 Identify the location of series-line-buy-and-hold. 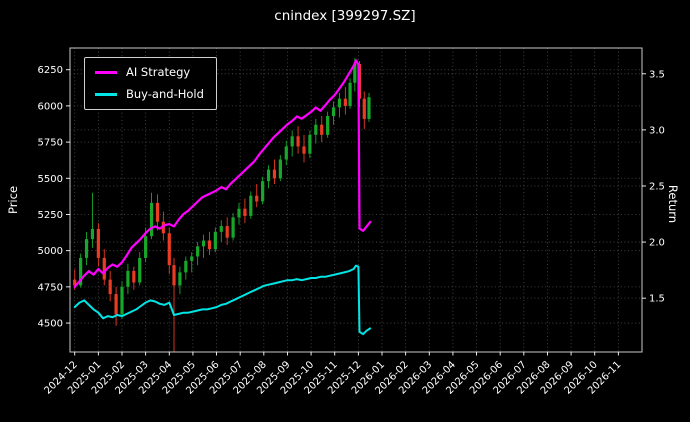
(222, 300).